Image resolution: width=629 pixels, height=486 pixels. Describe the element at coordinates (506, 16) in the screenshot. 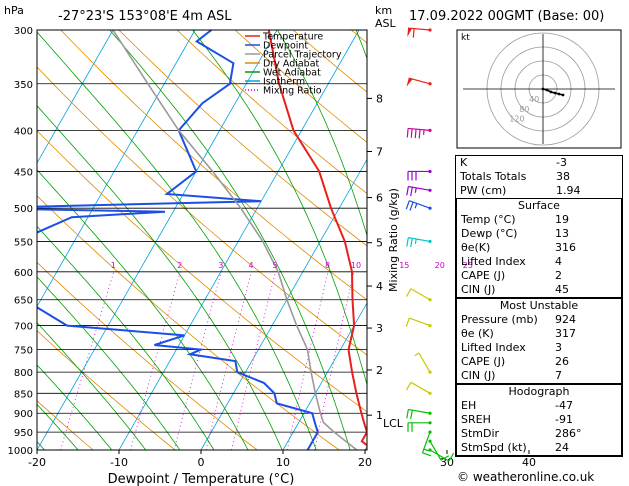

I see `date-label: 17.09.2022 00GMT (Base: 00)` at that location.